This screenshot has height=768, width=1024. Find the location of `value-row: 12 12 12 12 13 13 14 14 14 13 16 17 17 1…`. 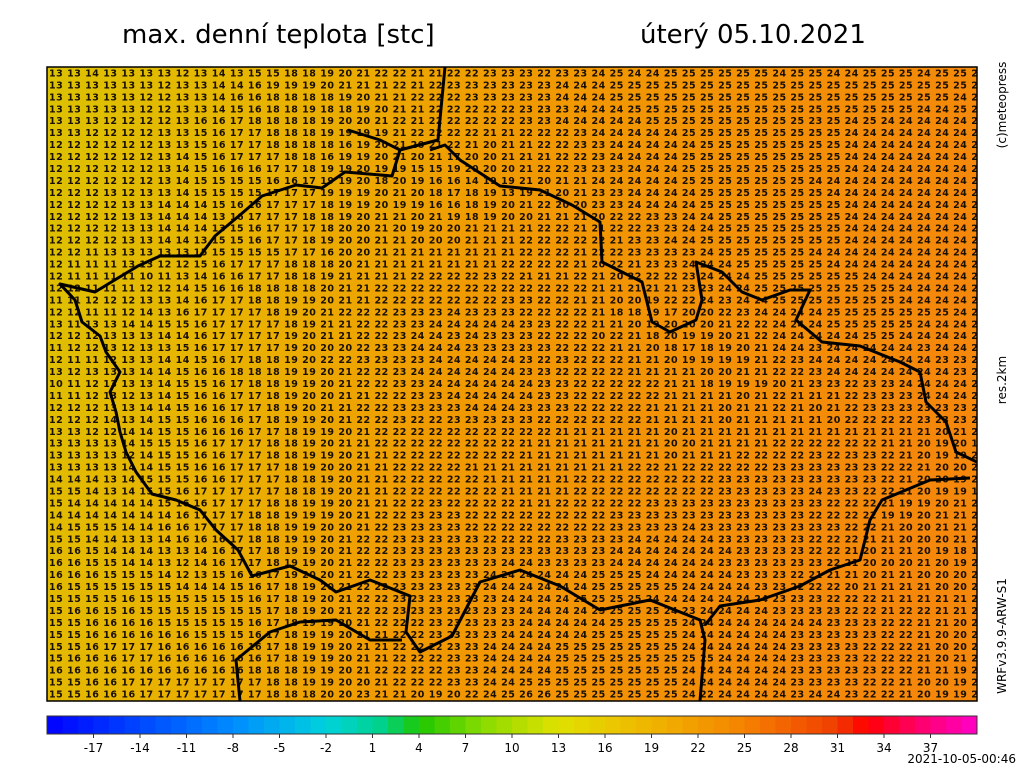

value-row: 12 12 12 12 13 13 14 14 14 13 16 17 17 1… is located at coordinates (517, 217).